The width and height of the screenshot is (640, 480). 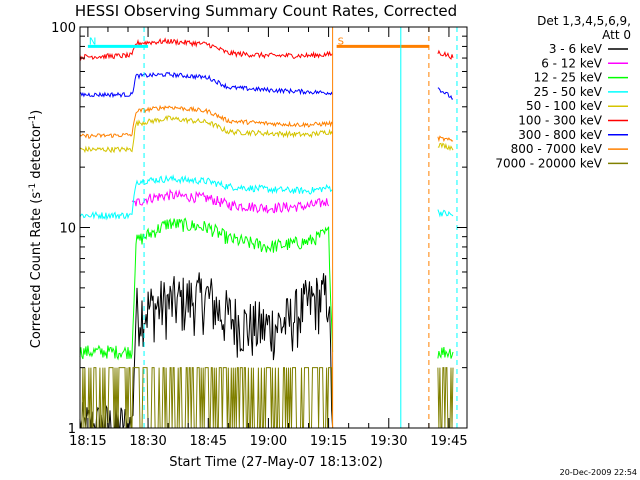 What do you see at coordinates (276, 462) in the screenshot?
I see `x-axis-label: Start Time (27-May-07 18:13:02)` at bounding box center [276, 462].